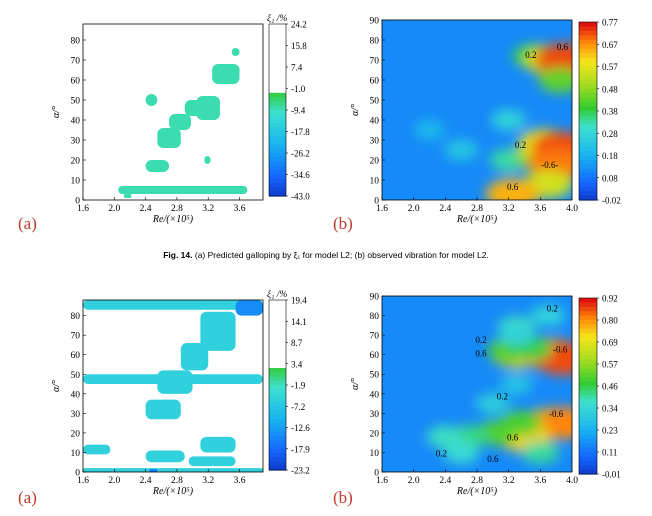 This screenshot has height=516, width=652. I want to click on y-tick-label: 50, so click(375, 376).